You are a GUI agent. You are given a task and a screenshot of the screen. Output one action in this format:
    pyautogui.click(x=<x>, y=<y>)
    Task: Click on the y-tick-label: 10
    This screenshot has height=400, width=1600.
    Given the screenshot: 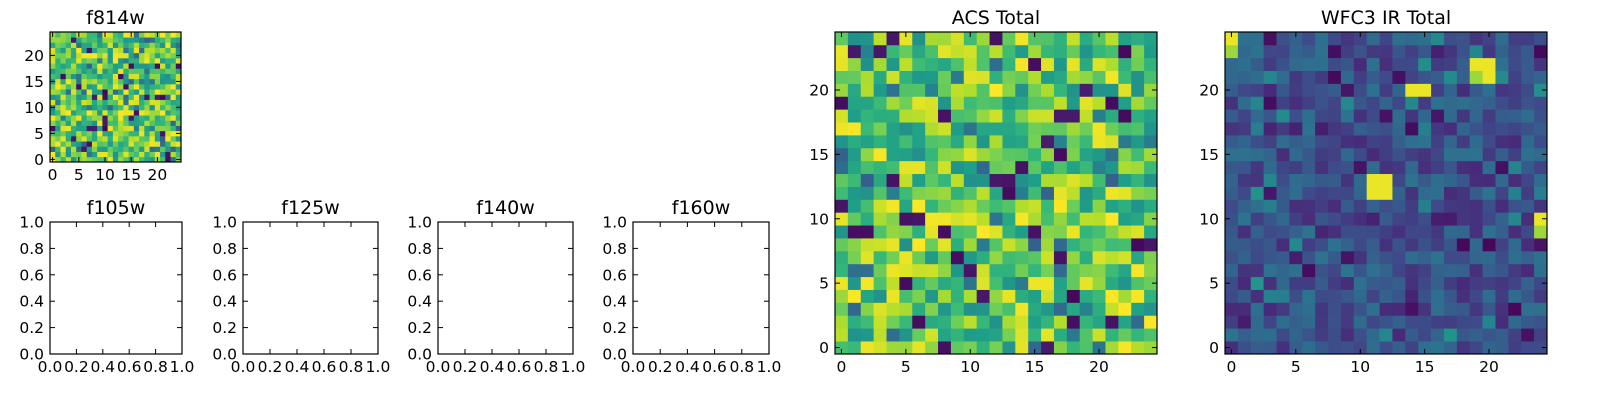 What is the action you would take?
    pyautogui.click(x=819, y=219)
    